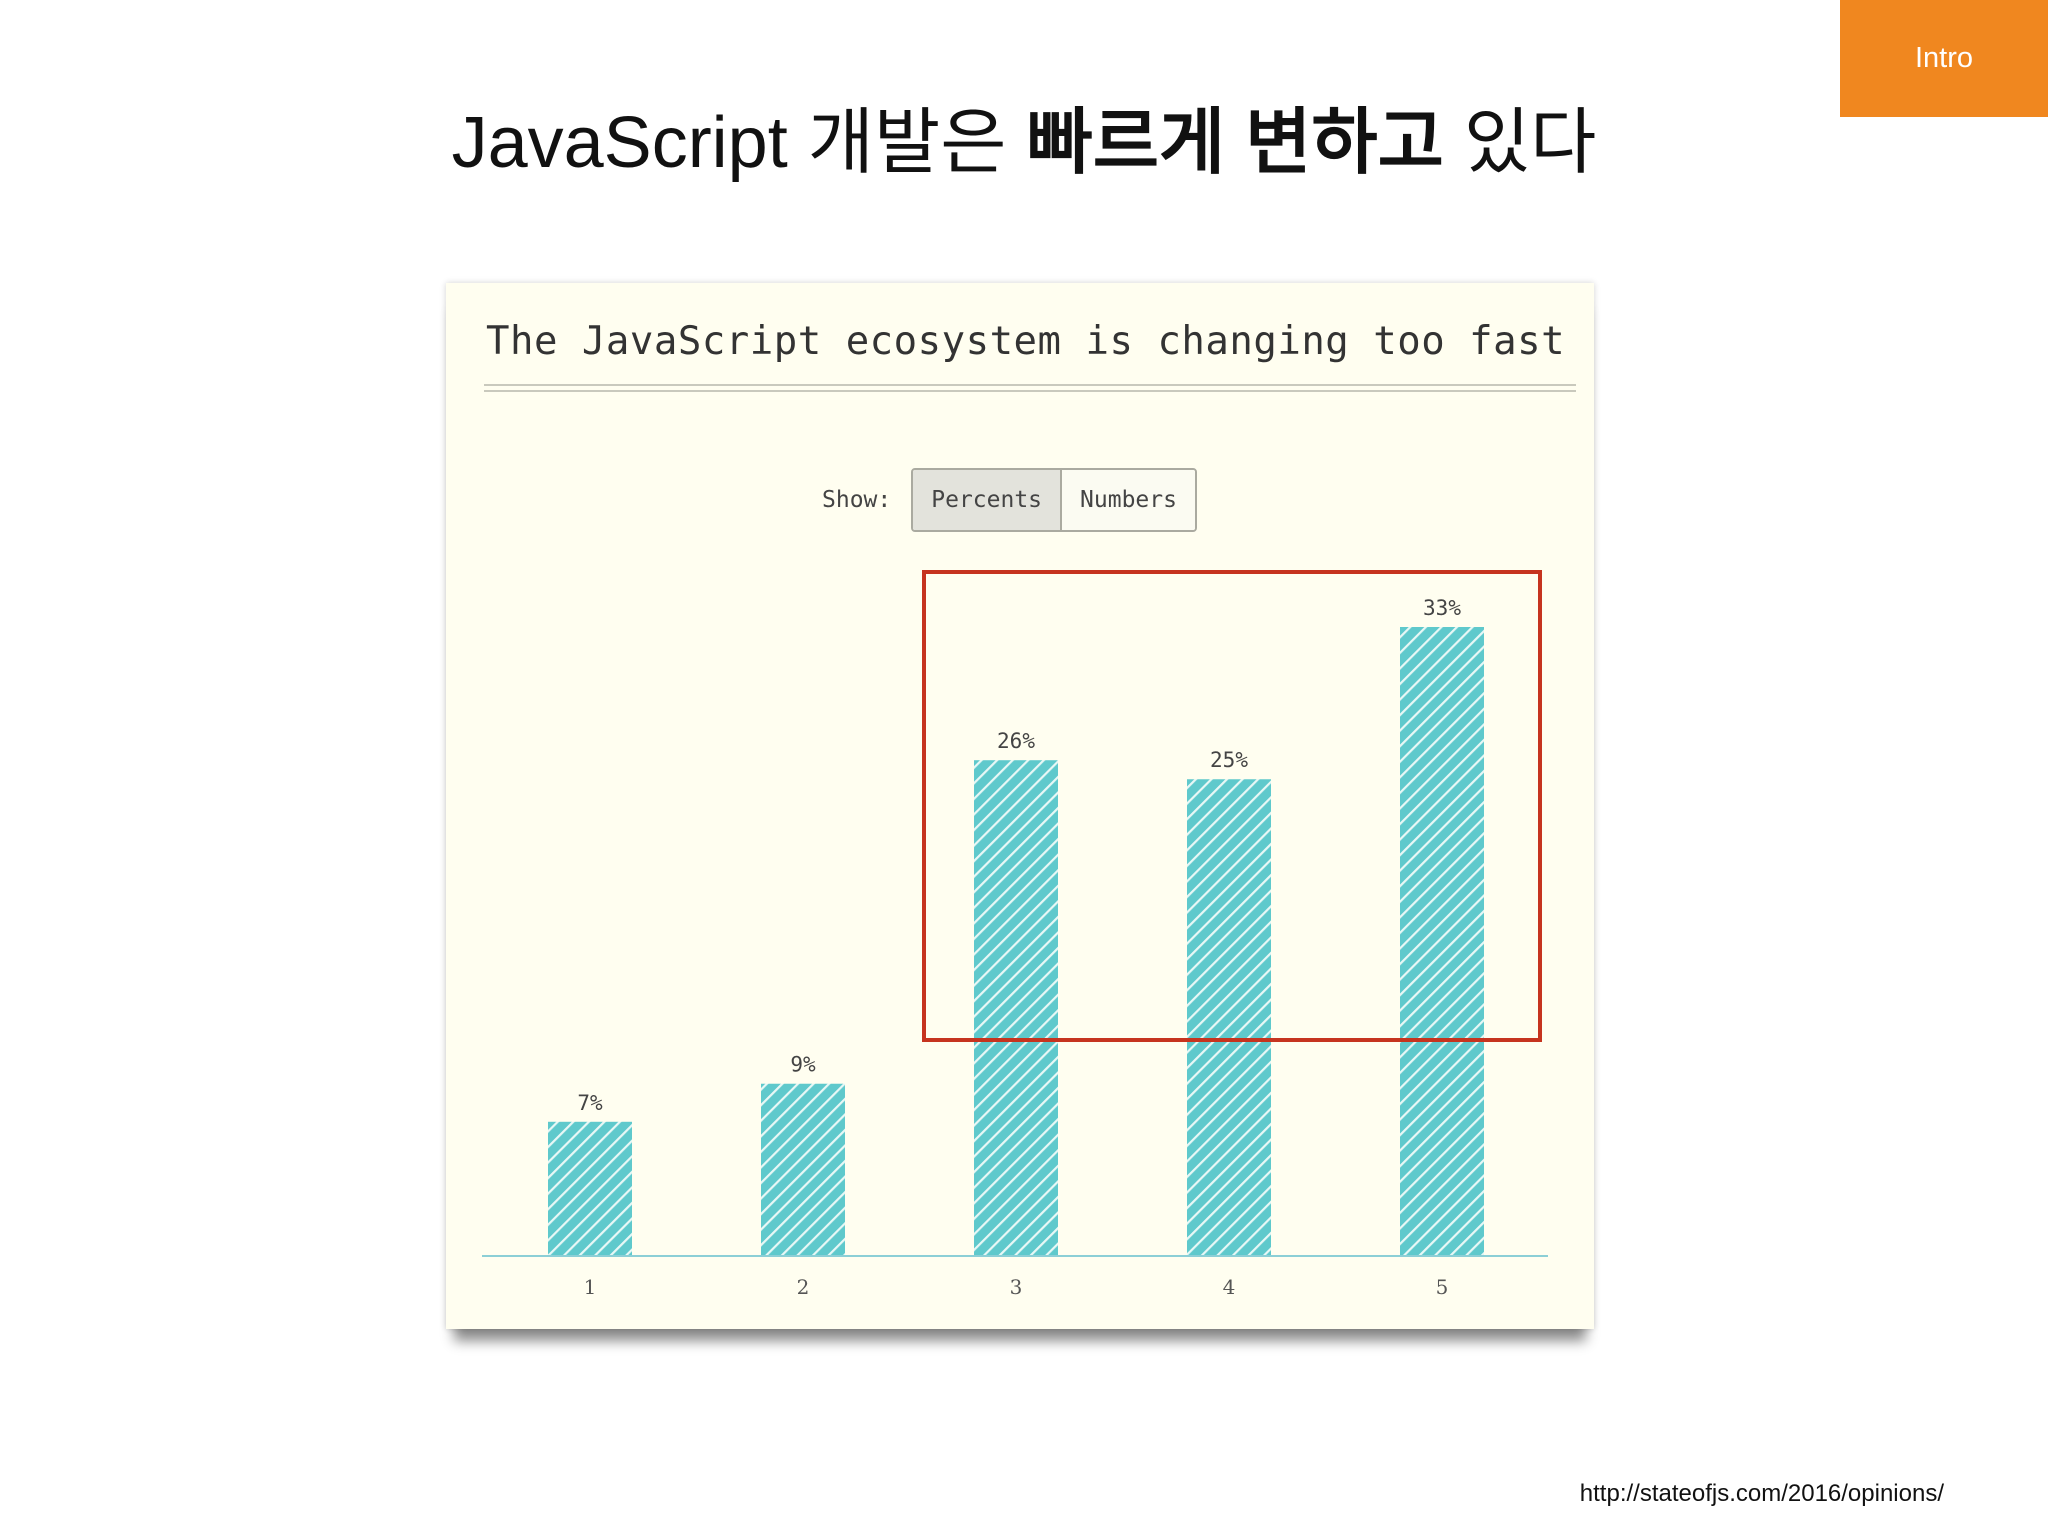 This screenshot has width=2048, height=1536. What do you see at coordinates (590, 1287) in the screenshot?
I see `x-tick-label: 1` at bounding box center [590, 1287].